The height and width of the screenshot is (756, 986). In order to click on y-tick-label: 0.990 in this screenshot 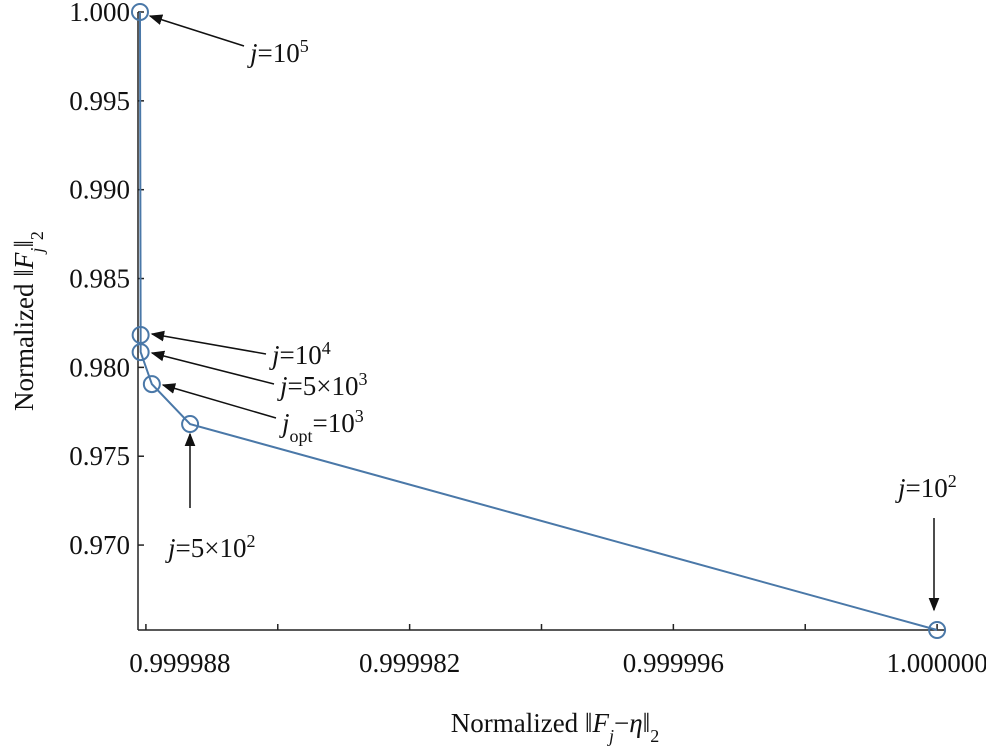, I will do `click(99, 190)`.